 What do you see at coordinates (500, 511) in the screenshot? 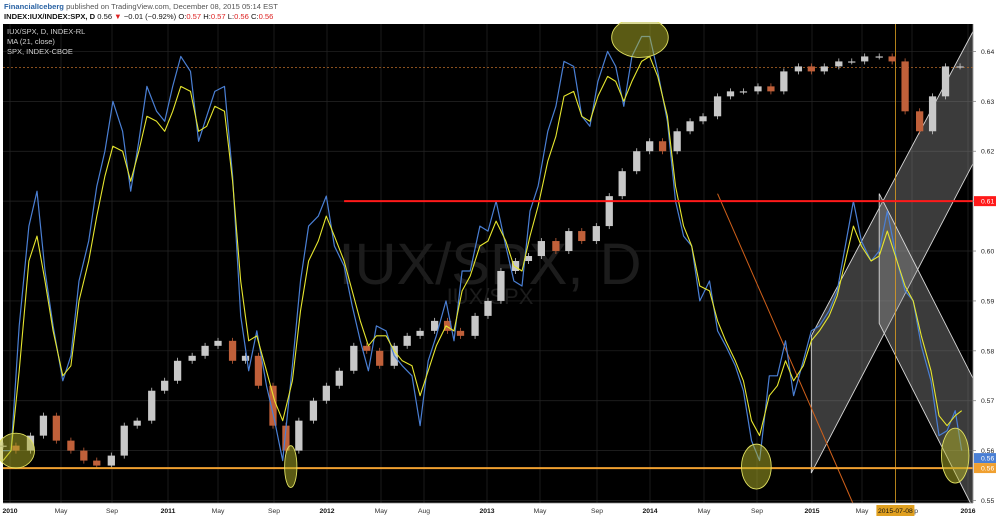
I see `x-axis-panel` at bounding box center [500, 511].